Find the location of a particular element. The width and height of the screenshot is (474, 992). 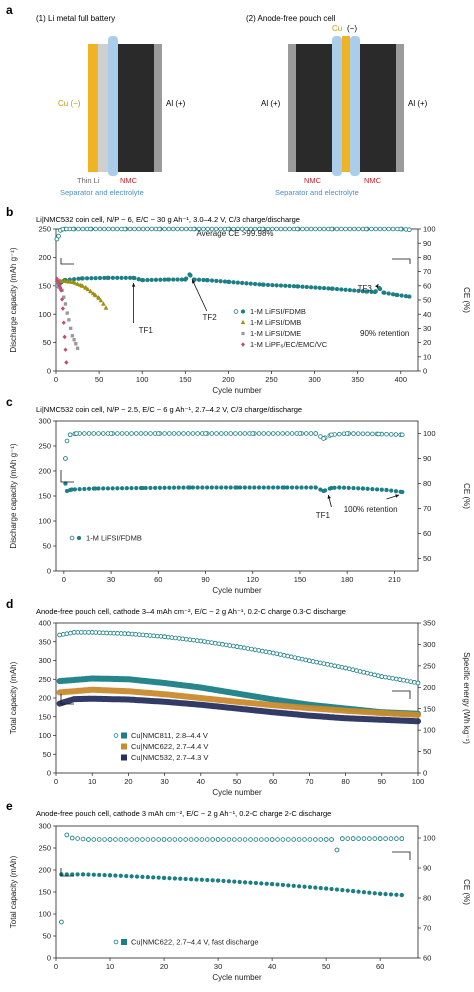

y-tick-label-b: 100 is located at coordinates (44, 314).